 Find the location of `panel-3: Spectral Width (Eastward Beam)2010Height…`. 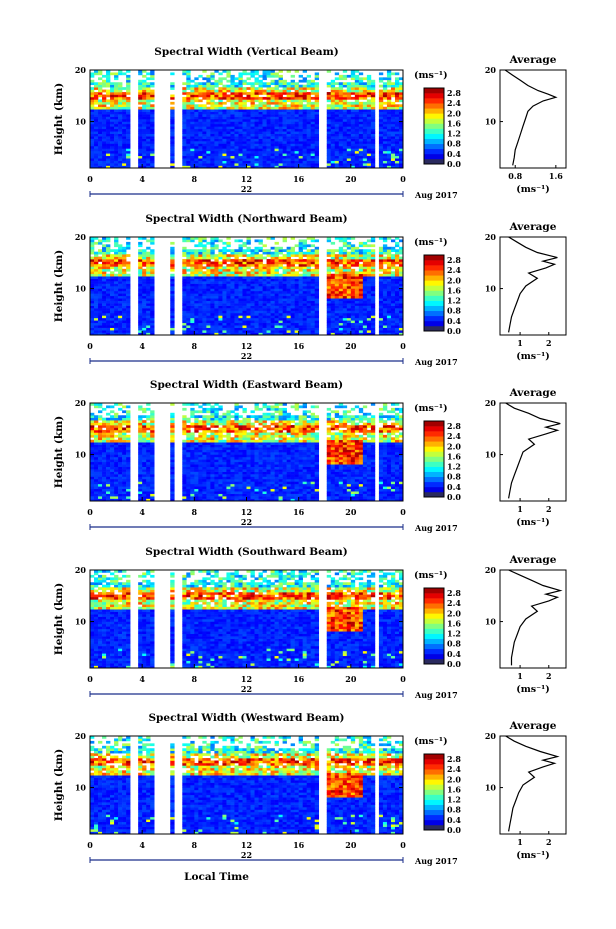

panel-3: Spectral Width (Eastward Beam)2010Height… is located at coordinates (310, 456).